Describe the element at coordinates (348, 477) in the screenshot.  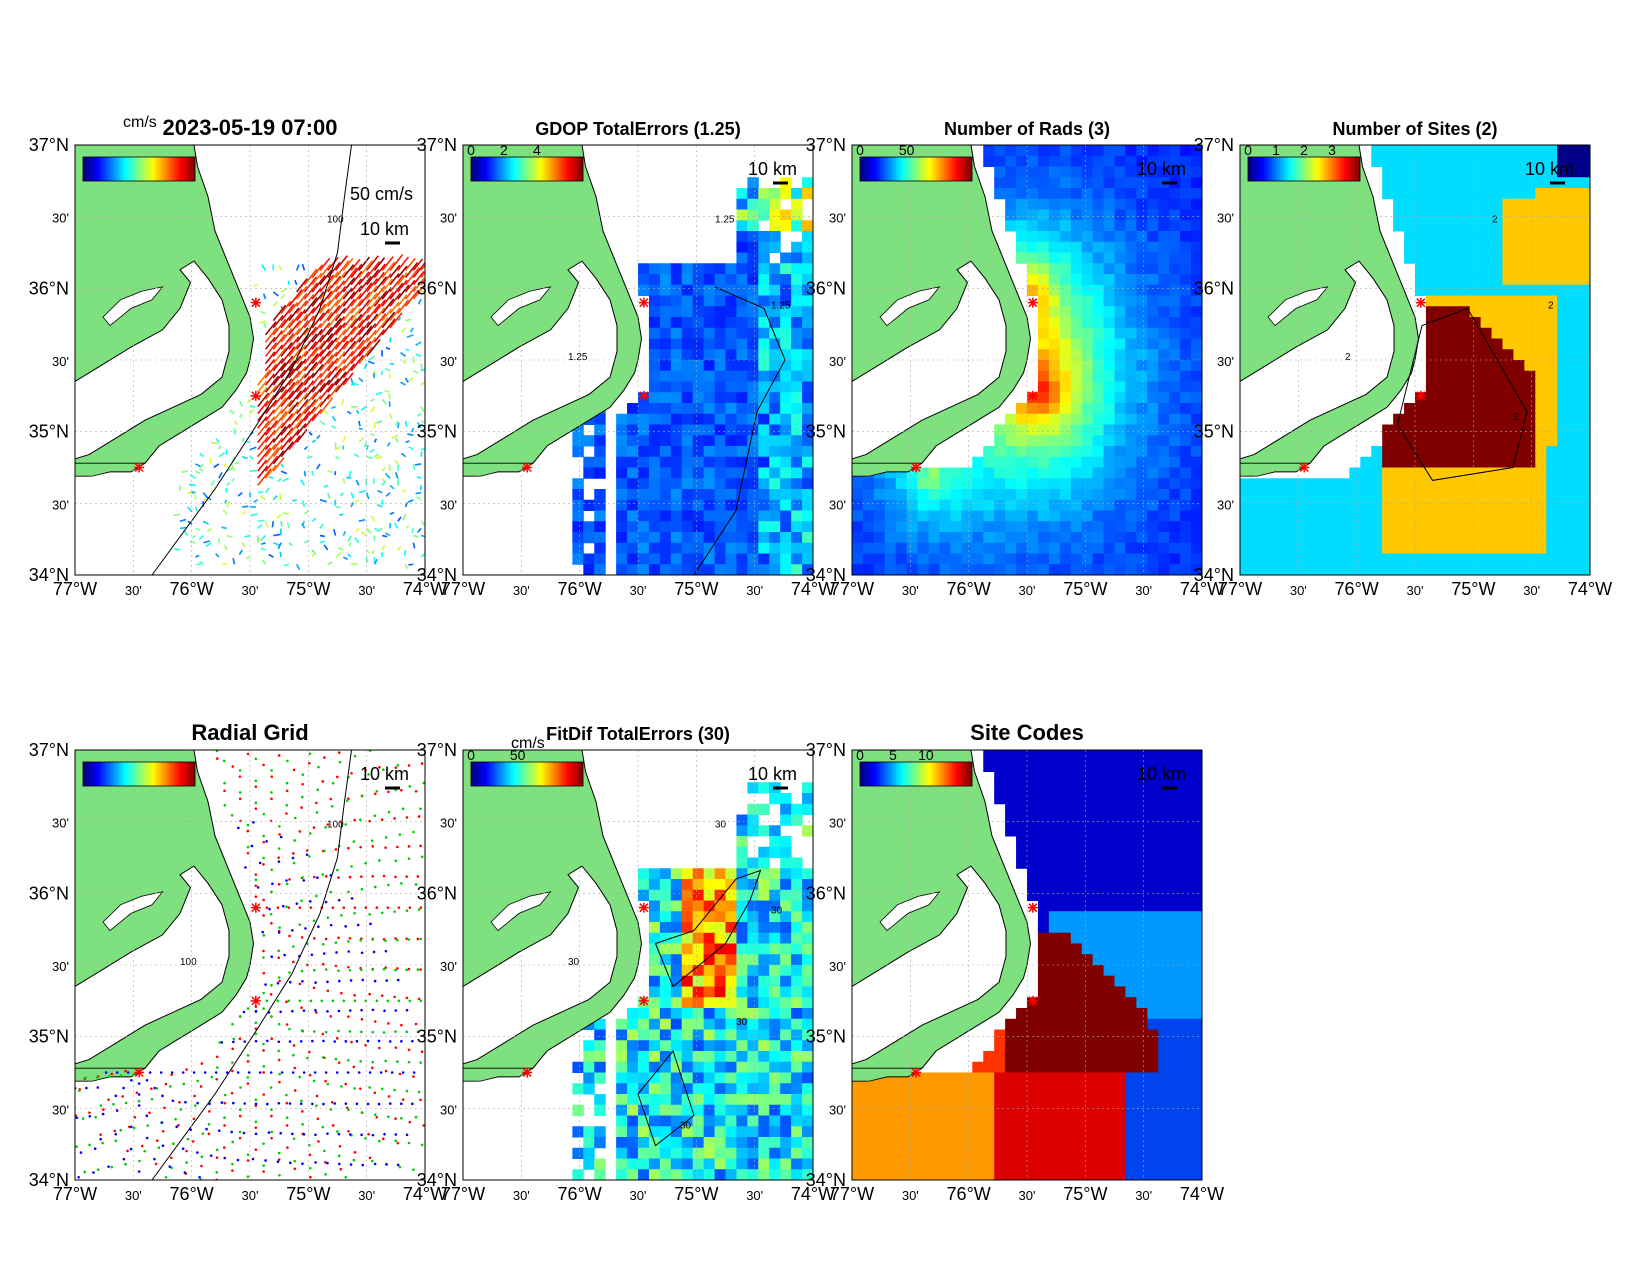
I see `current-arrow` at that location.